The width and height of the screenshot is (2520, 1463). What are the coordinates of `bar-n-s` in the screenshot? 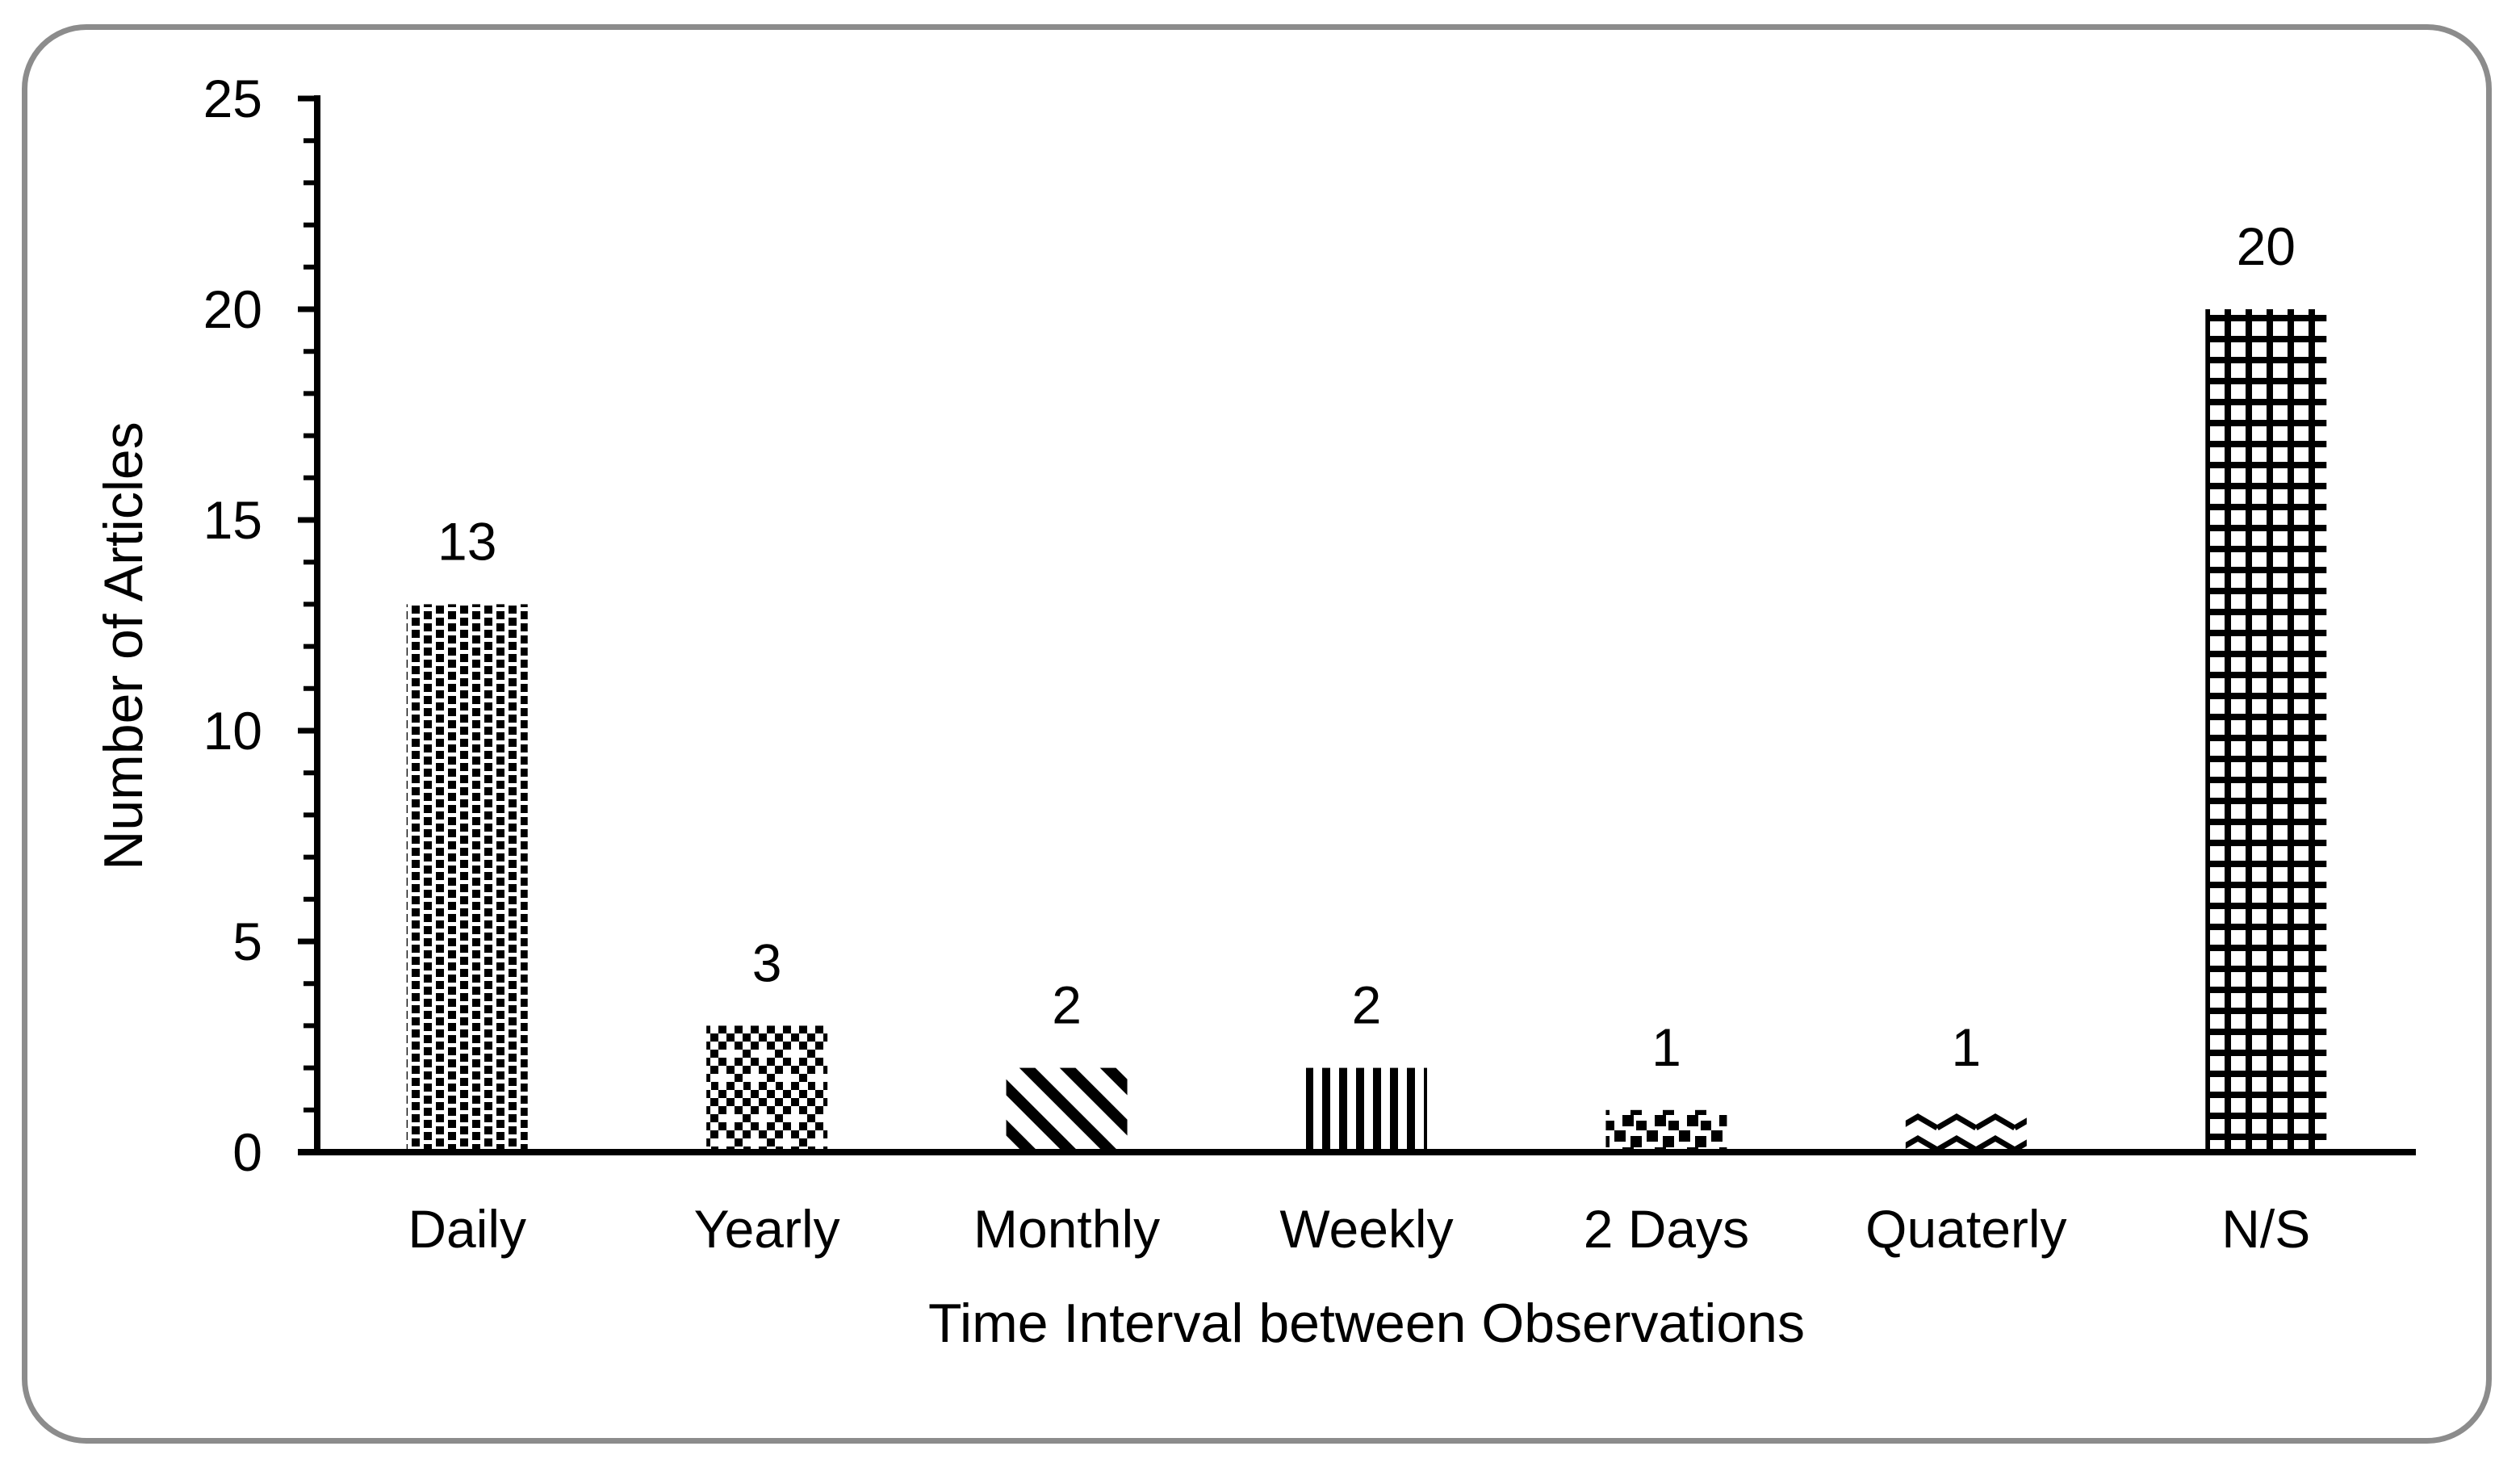 It's located at (2266, 730).